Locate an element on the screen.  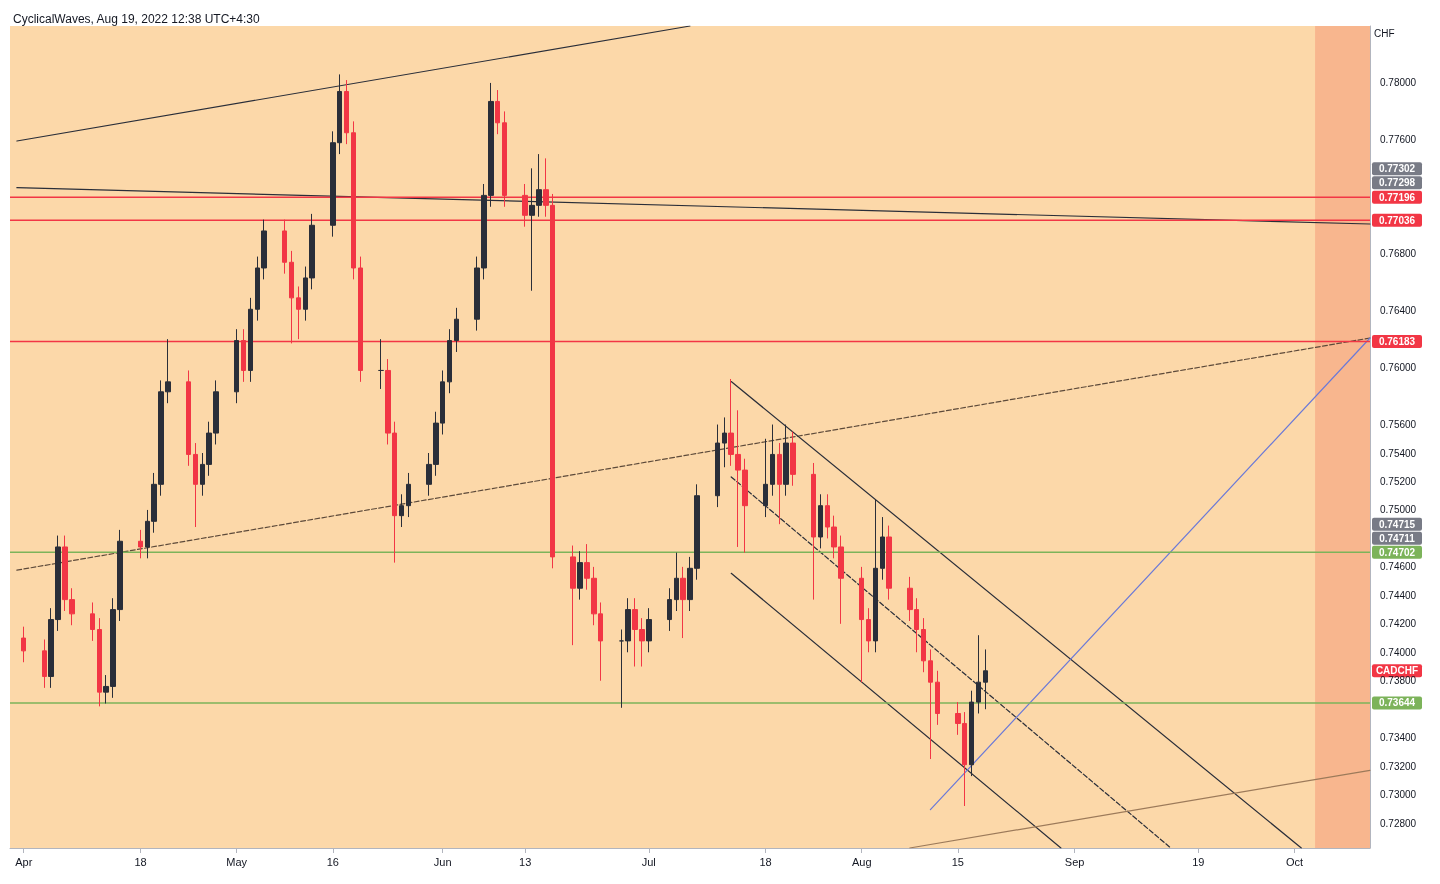
ref-line-label: 0.74702 is located at coordinates (1397, 552).